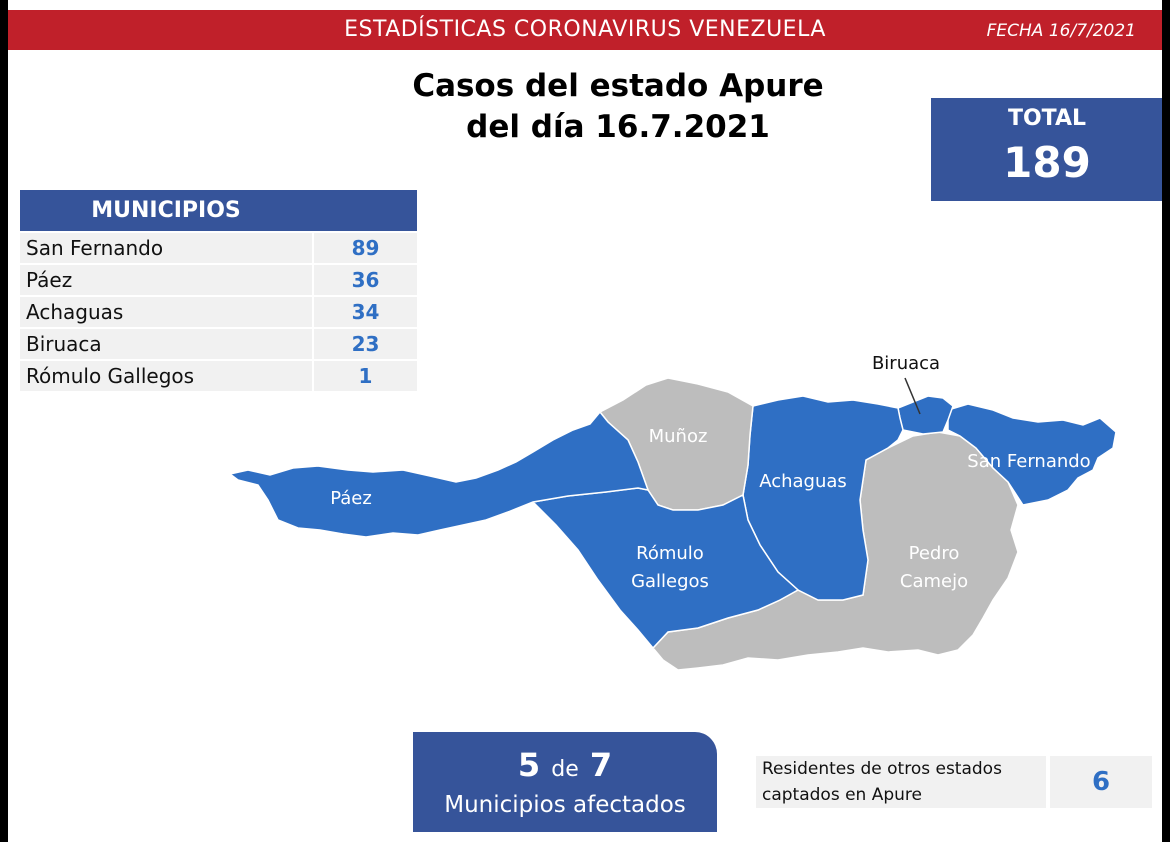  Describe the element at coordinates (565, 769) in the screenshot. I see `afectados-de: de` at that location.